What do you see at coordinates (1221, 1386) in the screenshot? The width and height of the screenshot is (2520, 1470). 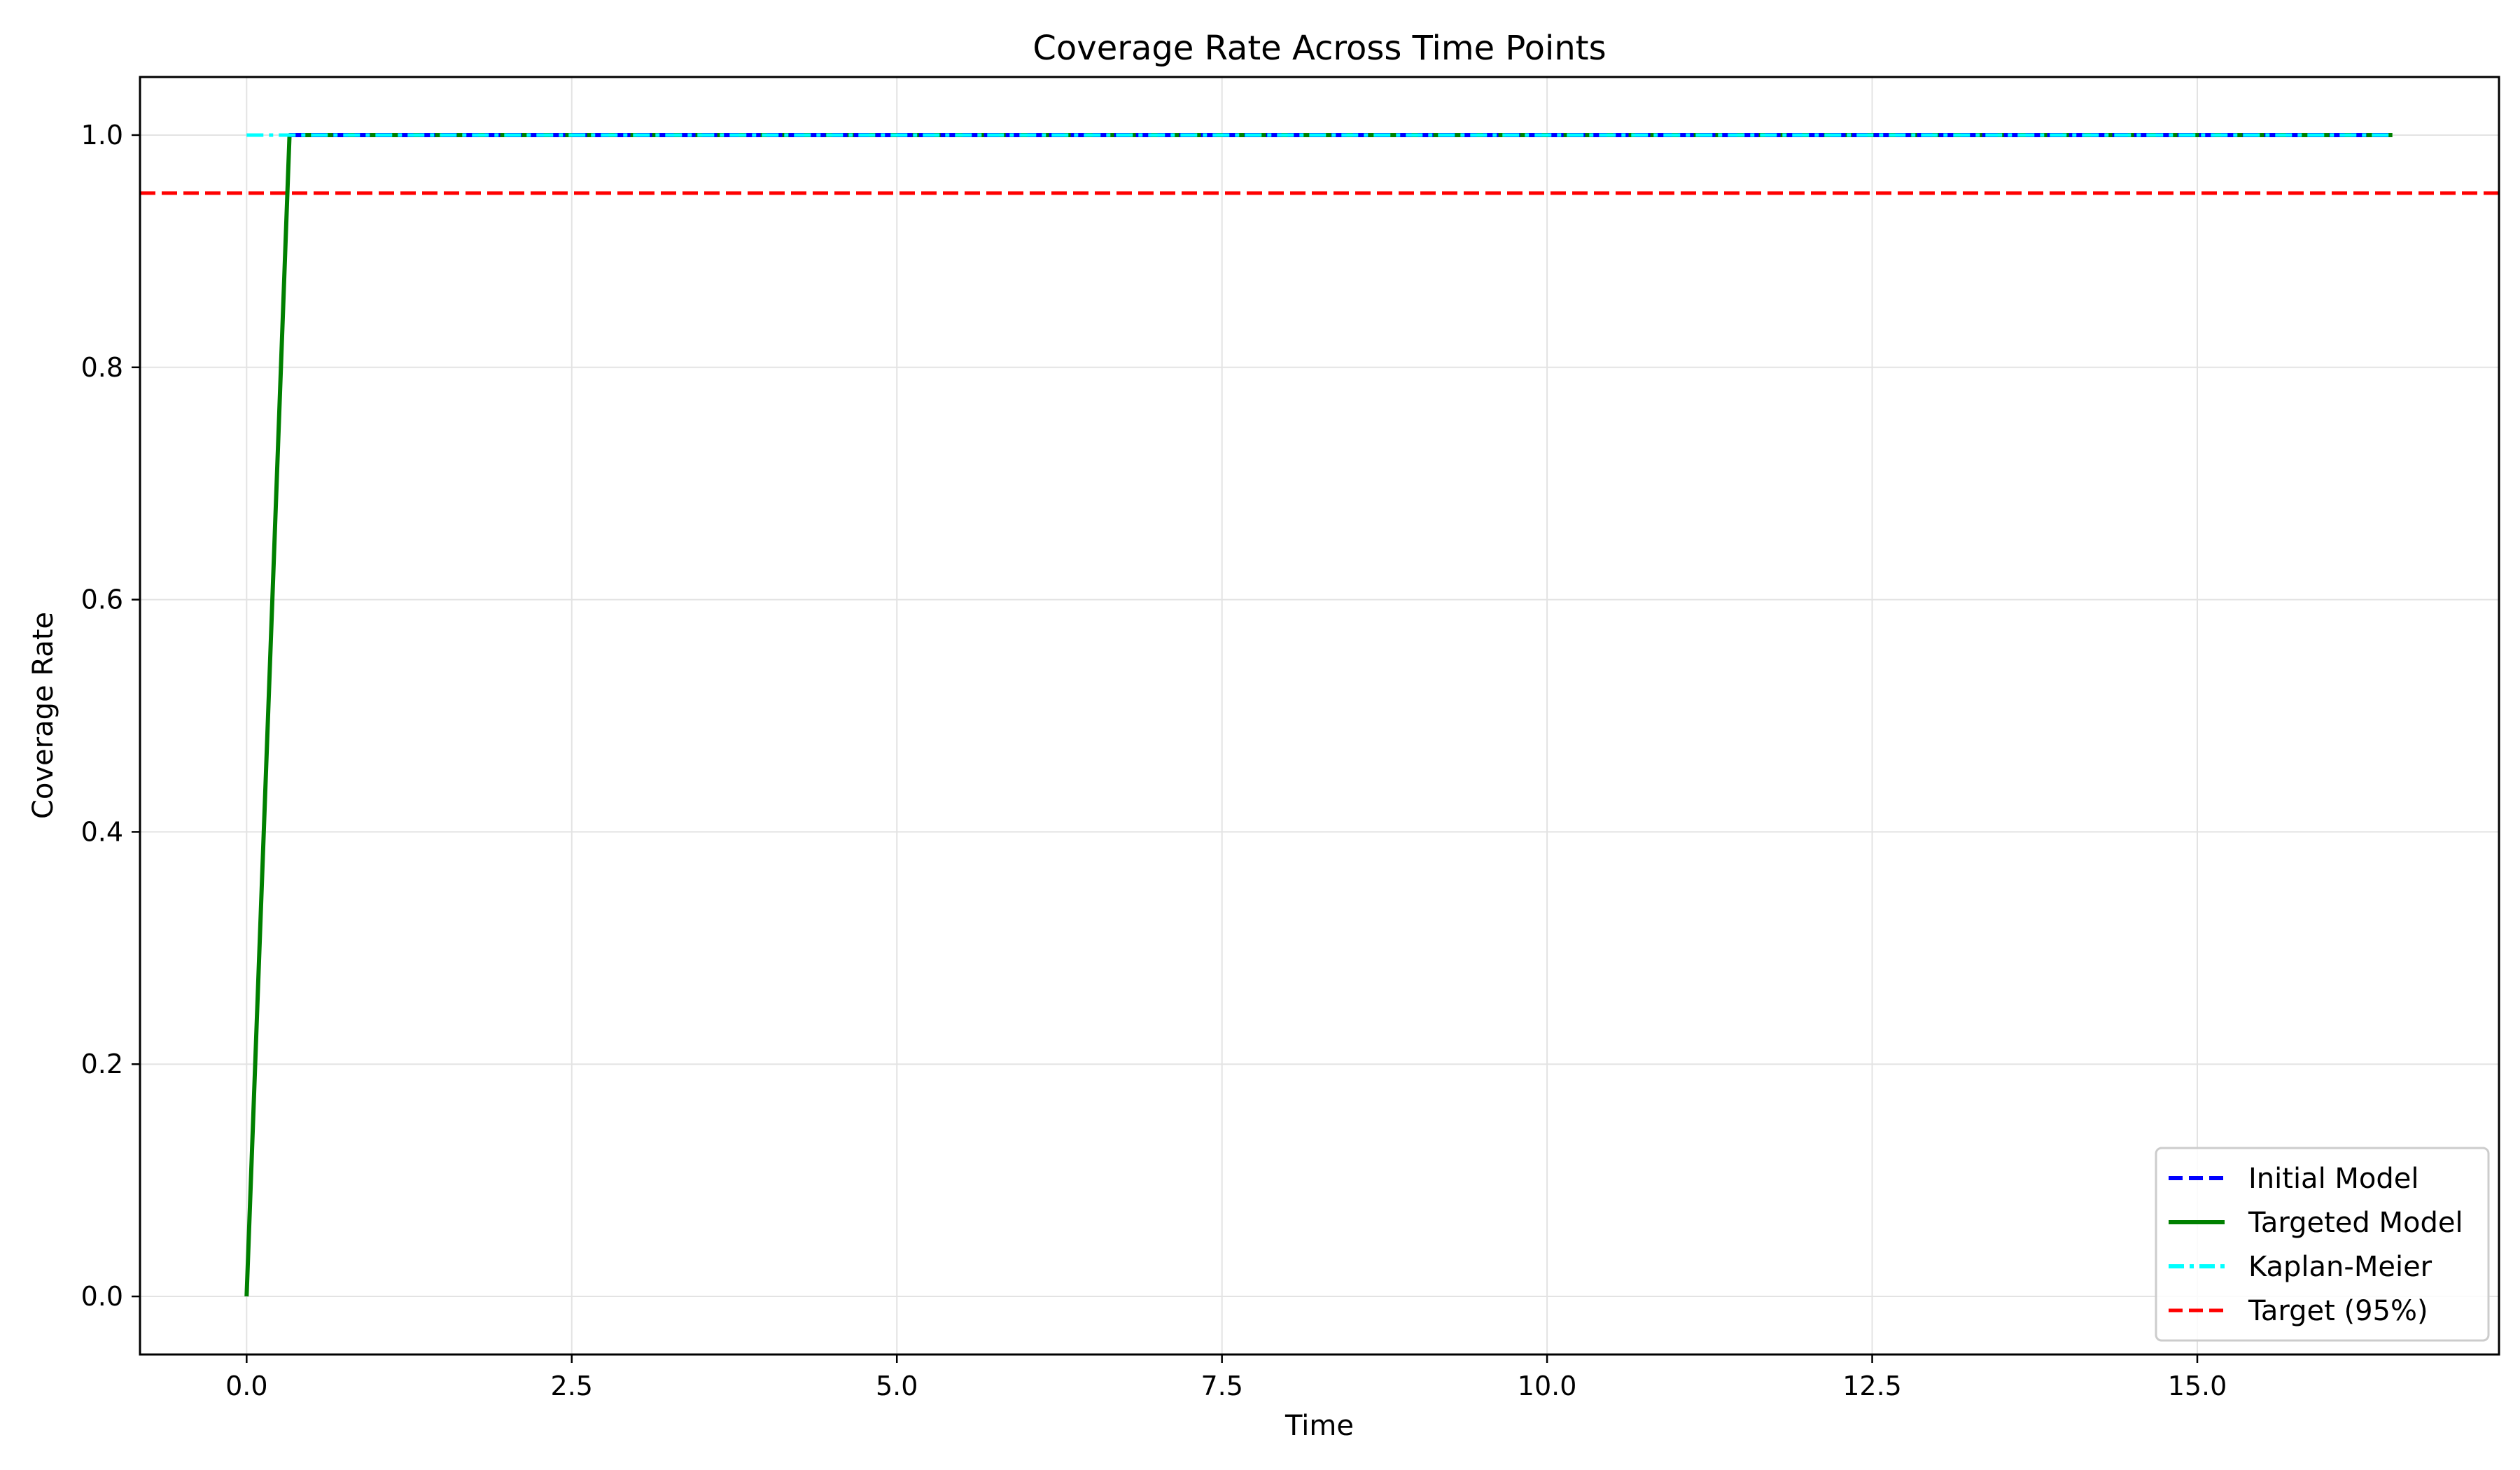 I see `x-tick-label: 7.5` at bounding box center [1221, 1386].